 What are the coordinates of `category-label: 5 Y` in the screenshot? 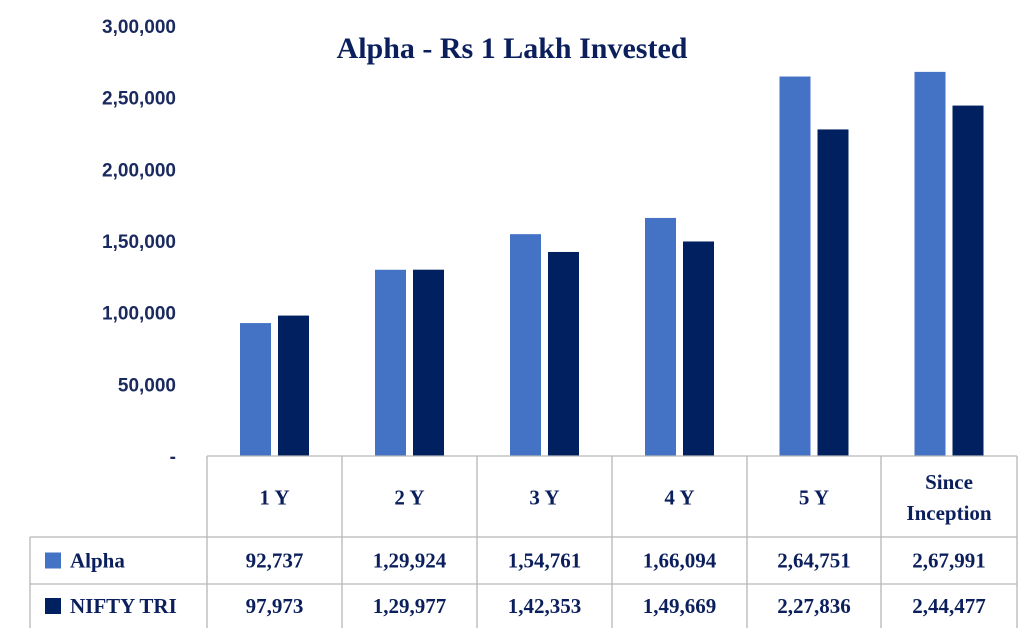 It's located at (814, 498).